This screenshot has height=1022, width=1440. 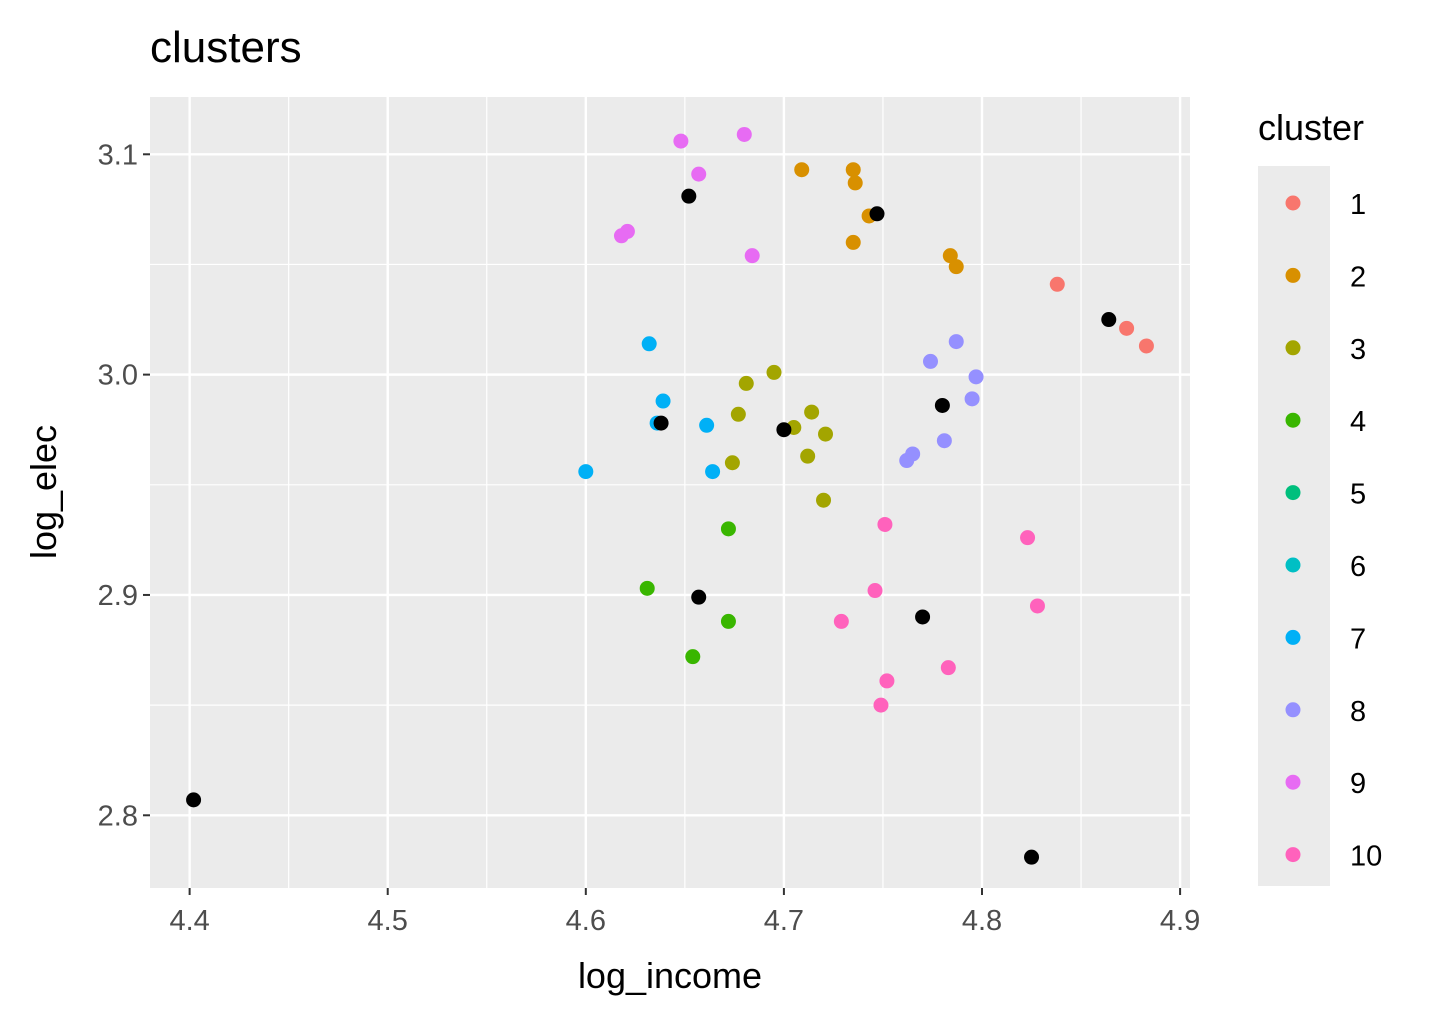 I want to click on legend-title: cluster, so click(x=1311, y=127).